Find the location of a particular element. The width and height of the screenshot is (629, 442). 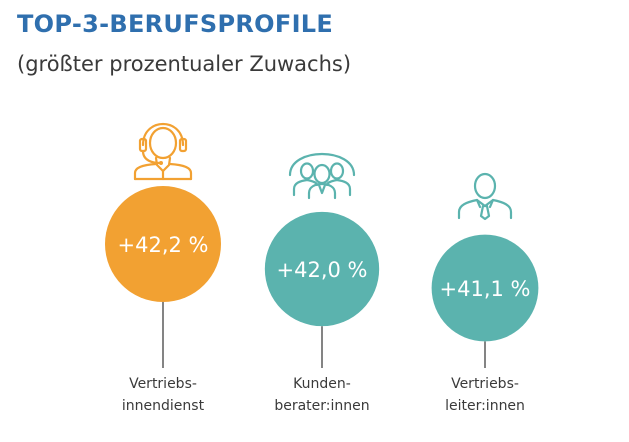

category-label: berater:innen is located at coordinates (321, 406).